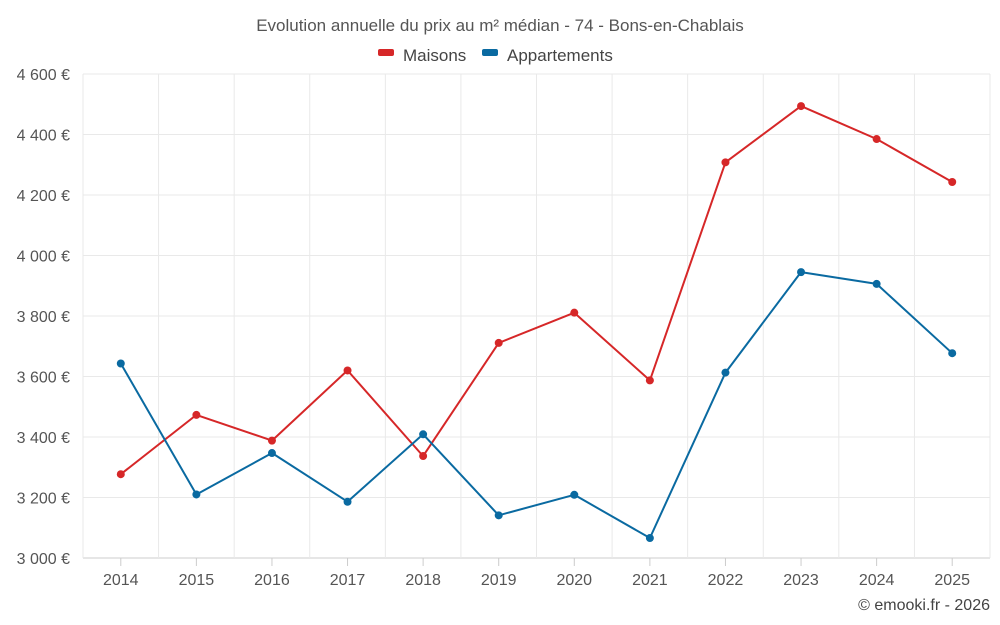  I want to click on x-tick-label: 2025, so click(952, 580).